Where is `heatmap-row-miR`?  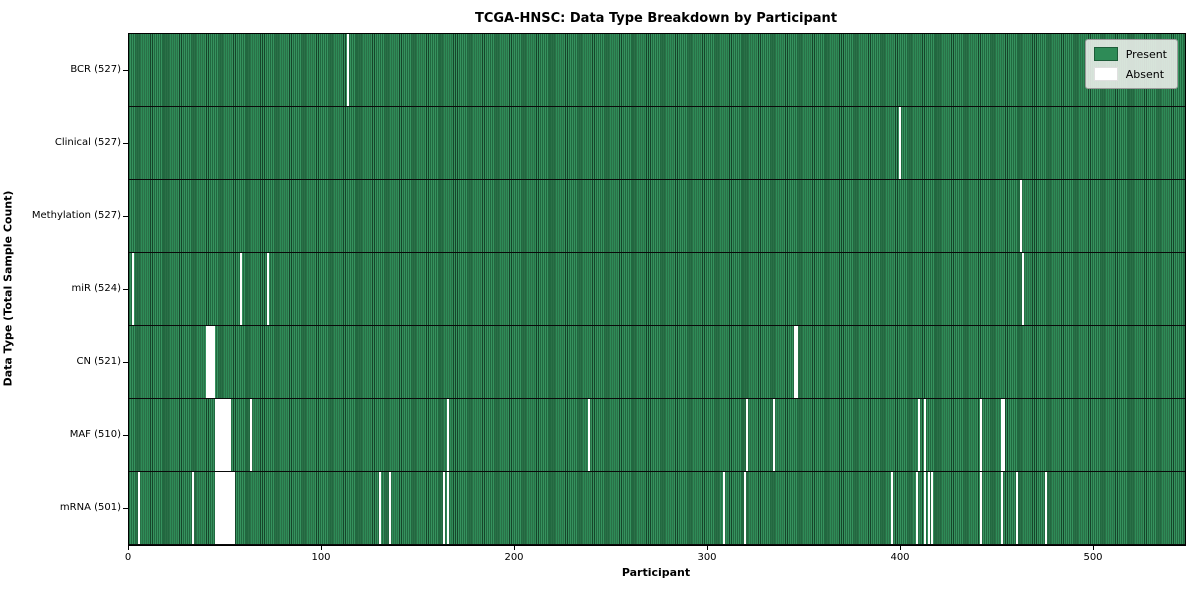 heatmap-row-miR is located at coordinates (657, 289).